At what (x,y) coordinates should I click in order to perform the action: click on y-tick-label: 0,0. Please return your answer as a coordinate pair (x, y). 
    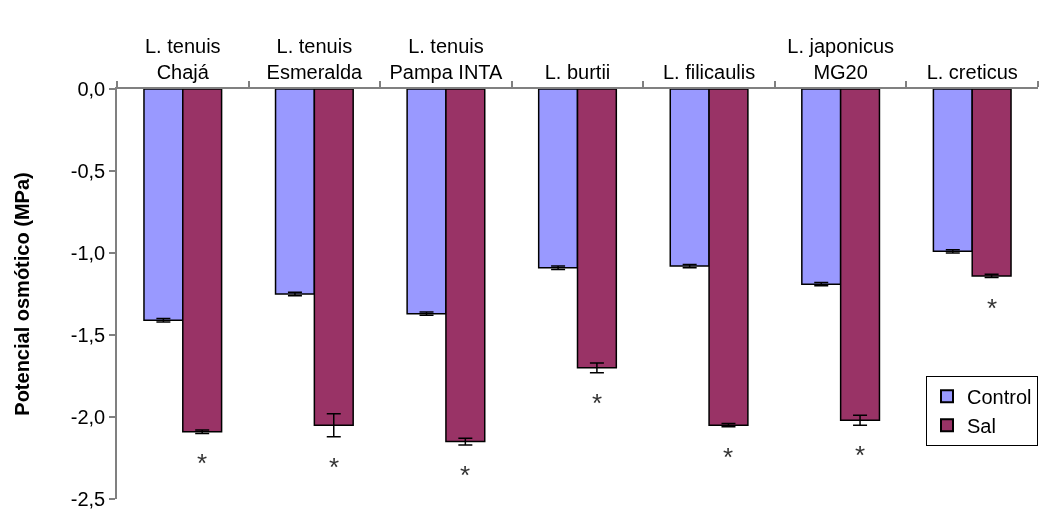
    Looking at the image, I should click on (91, 89).